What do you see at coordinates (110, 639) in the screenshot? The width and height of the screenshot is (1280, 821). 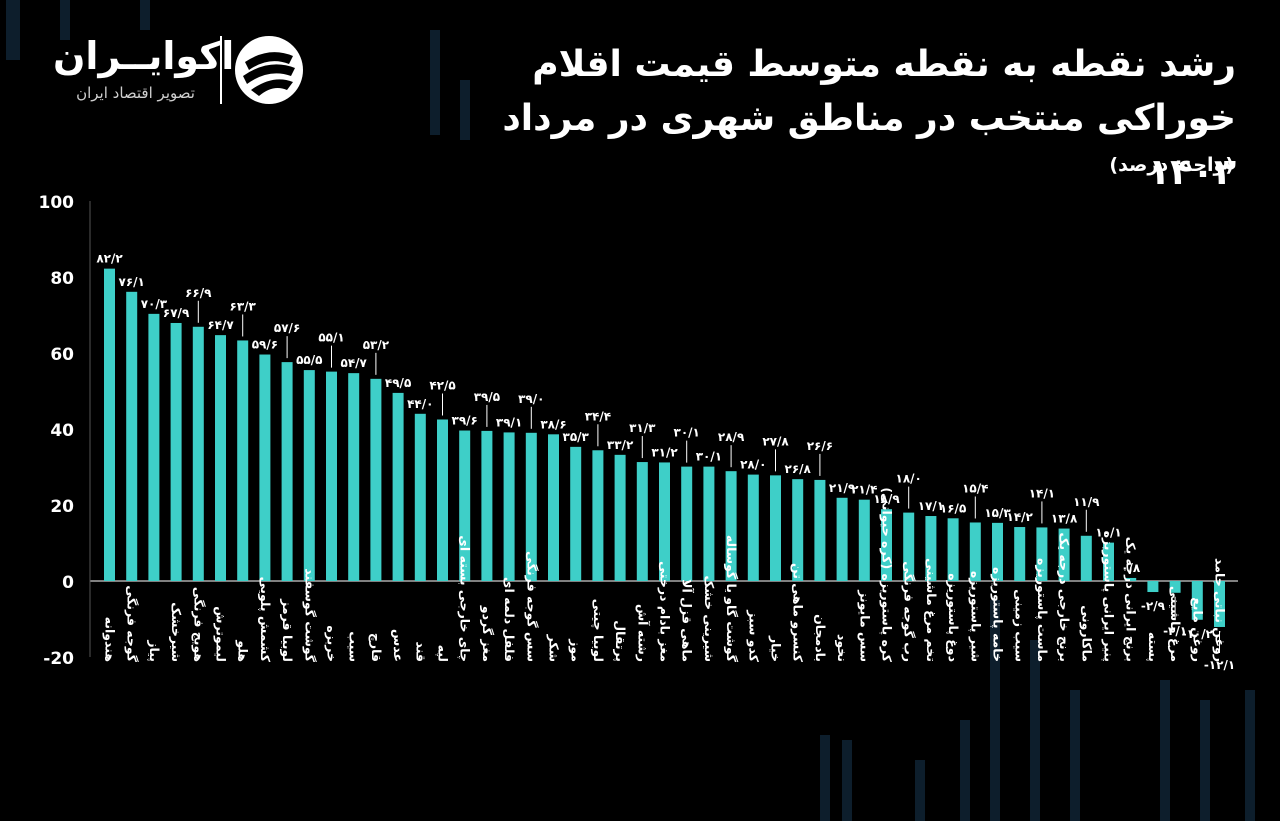 I see `category-label: هندوانه` at bounding box center [110, 639].